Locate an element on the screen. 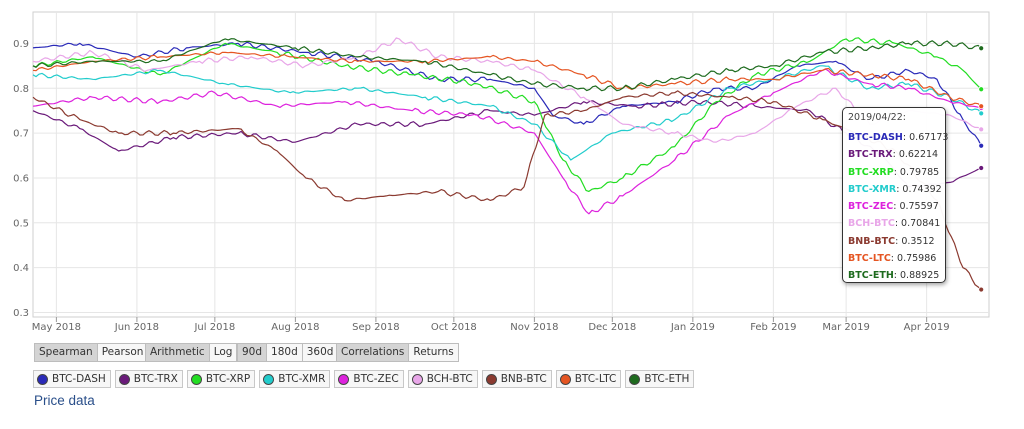  legend-label: BTC-XMR is located at coordinates (302, 379).